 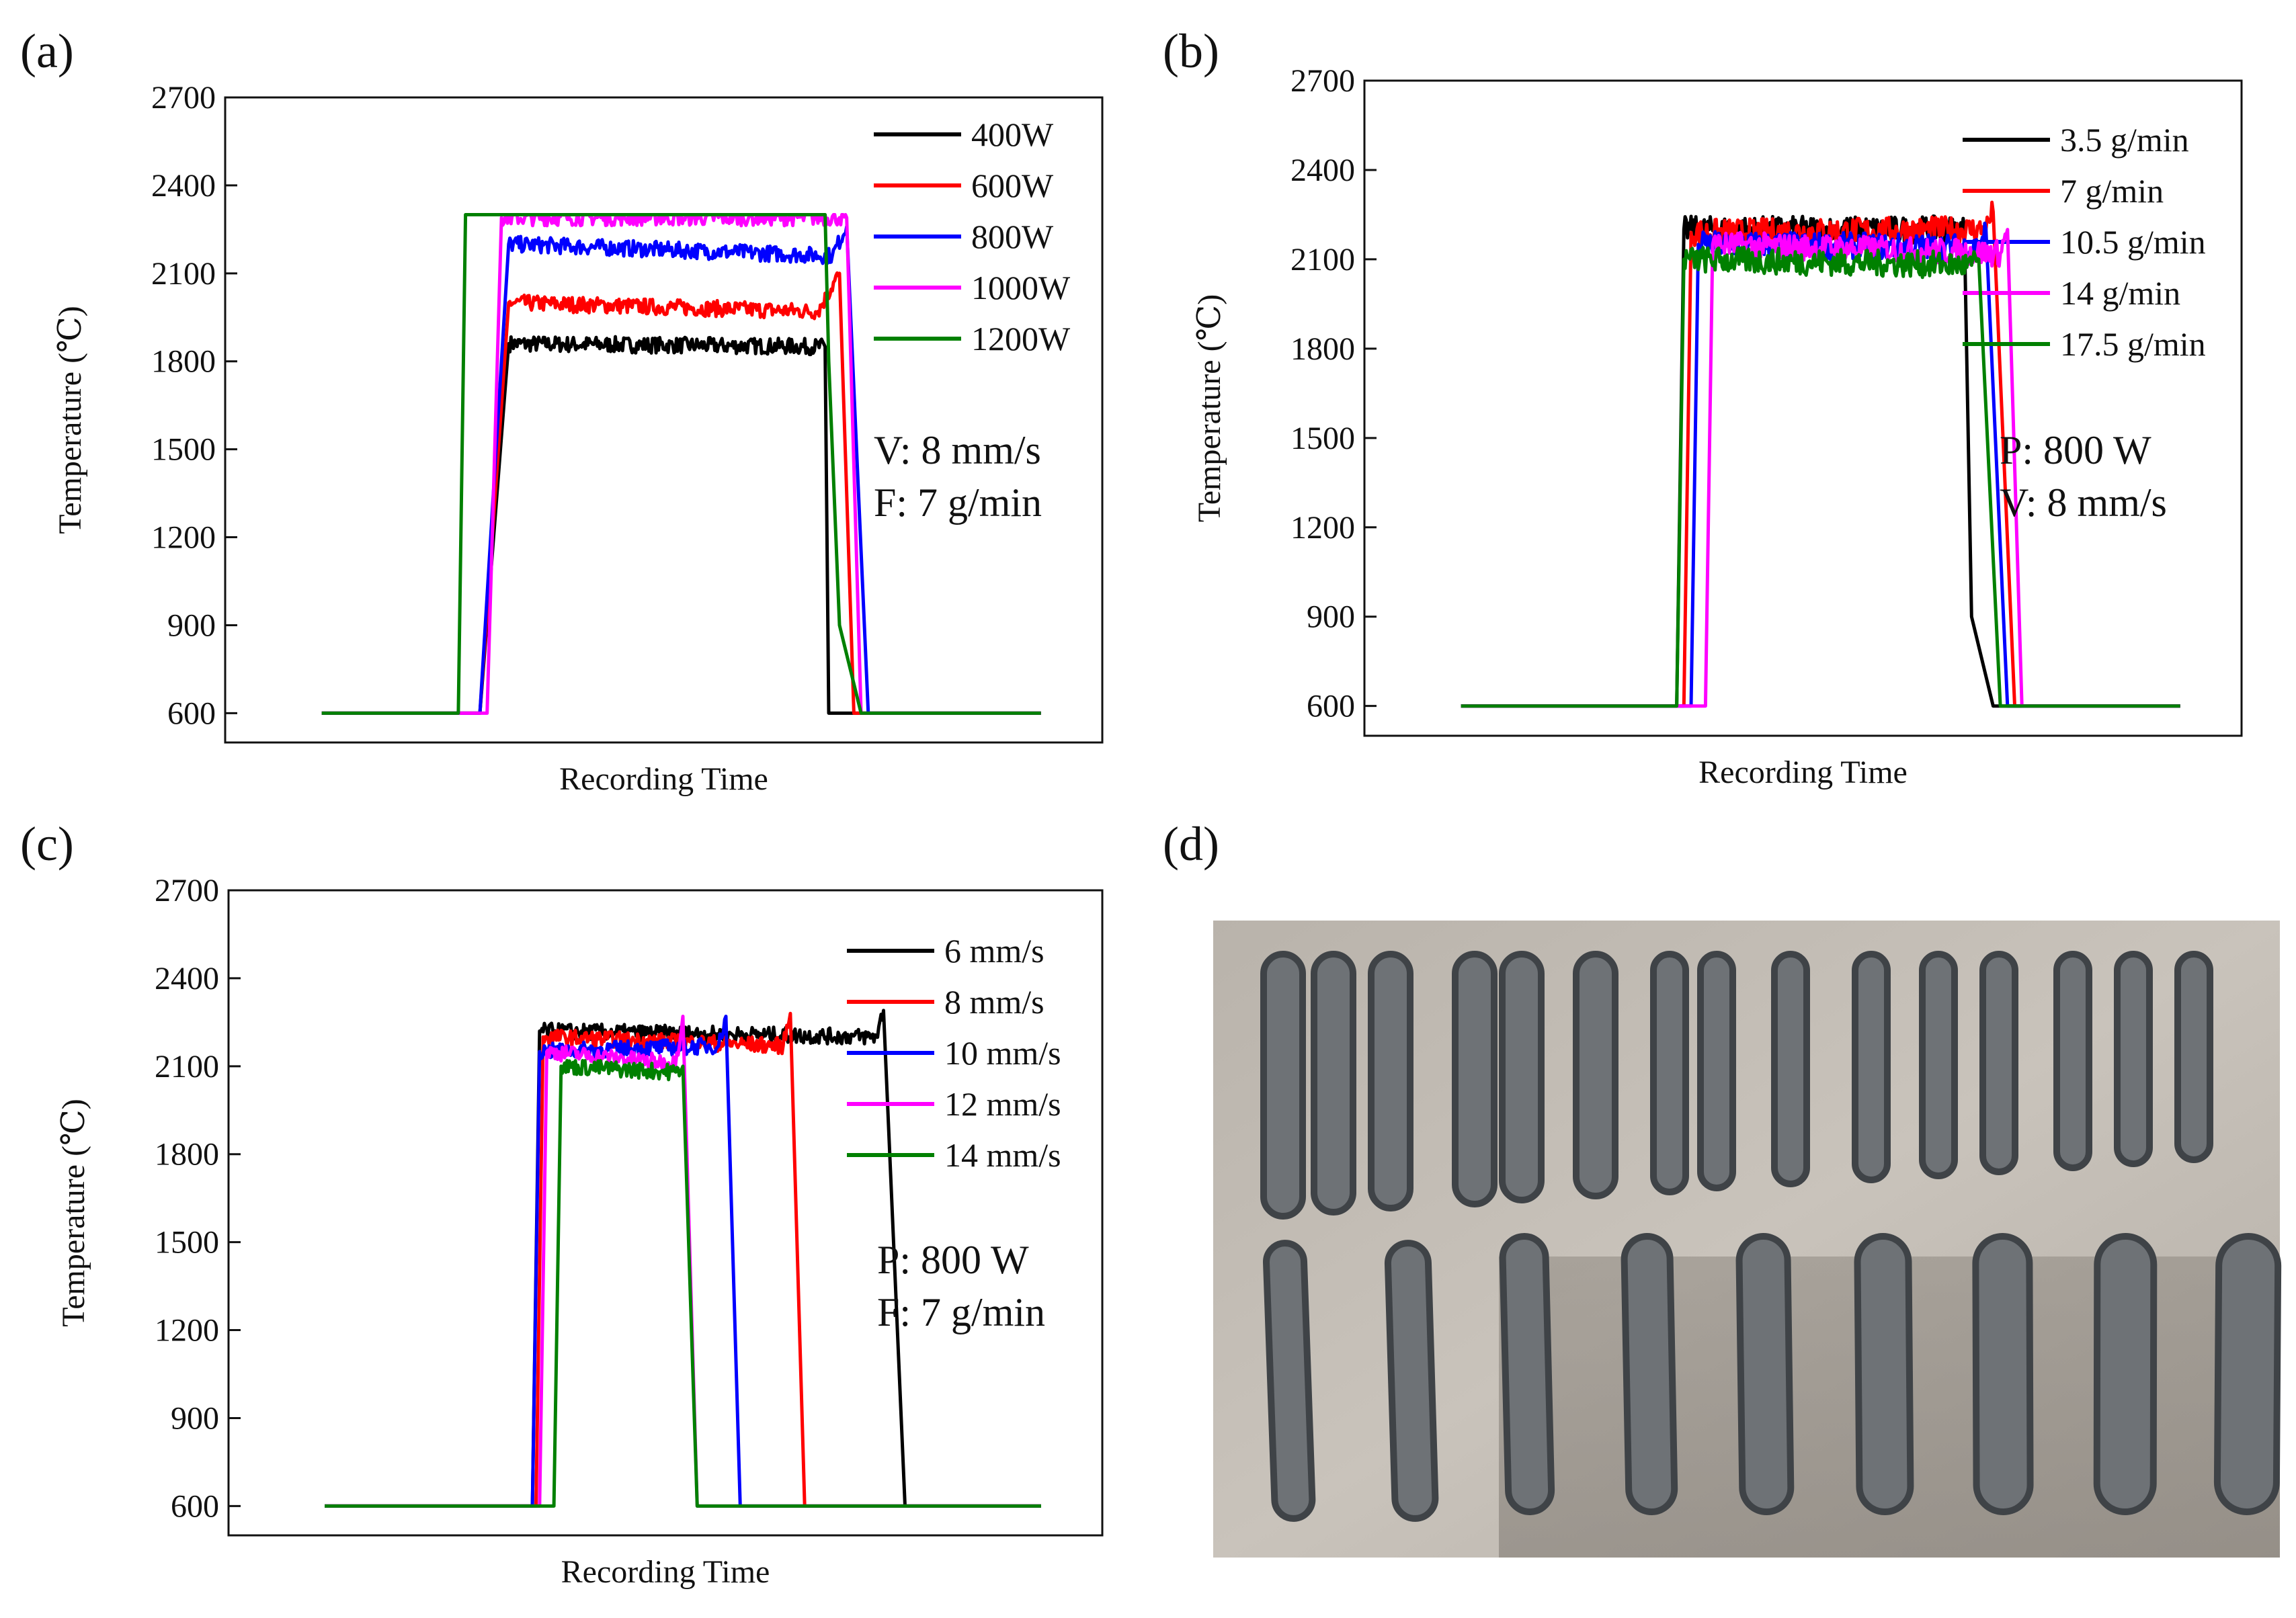 I want to click on legend-label: 14 mm/s, so click(x=1002, y=1155).